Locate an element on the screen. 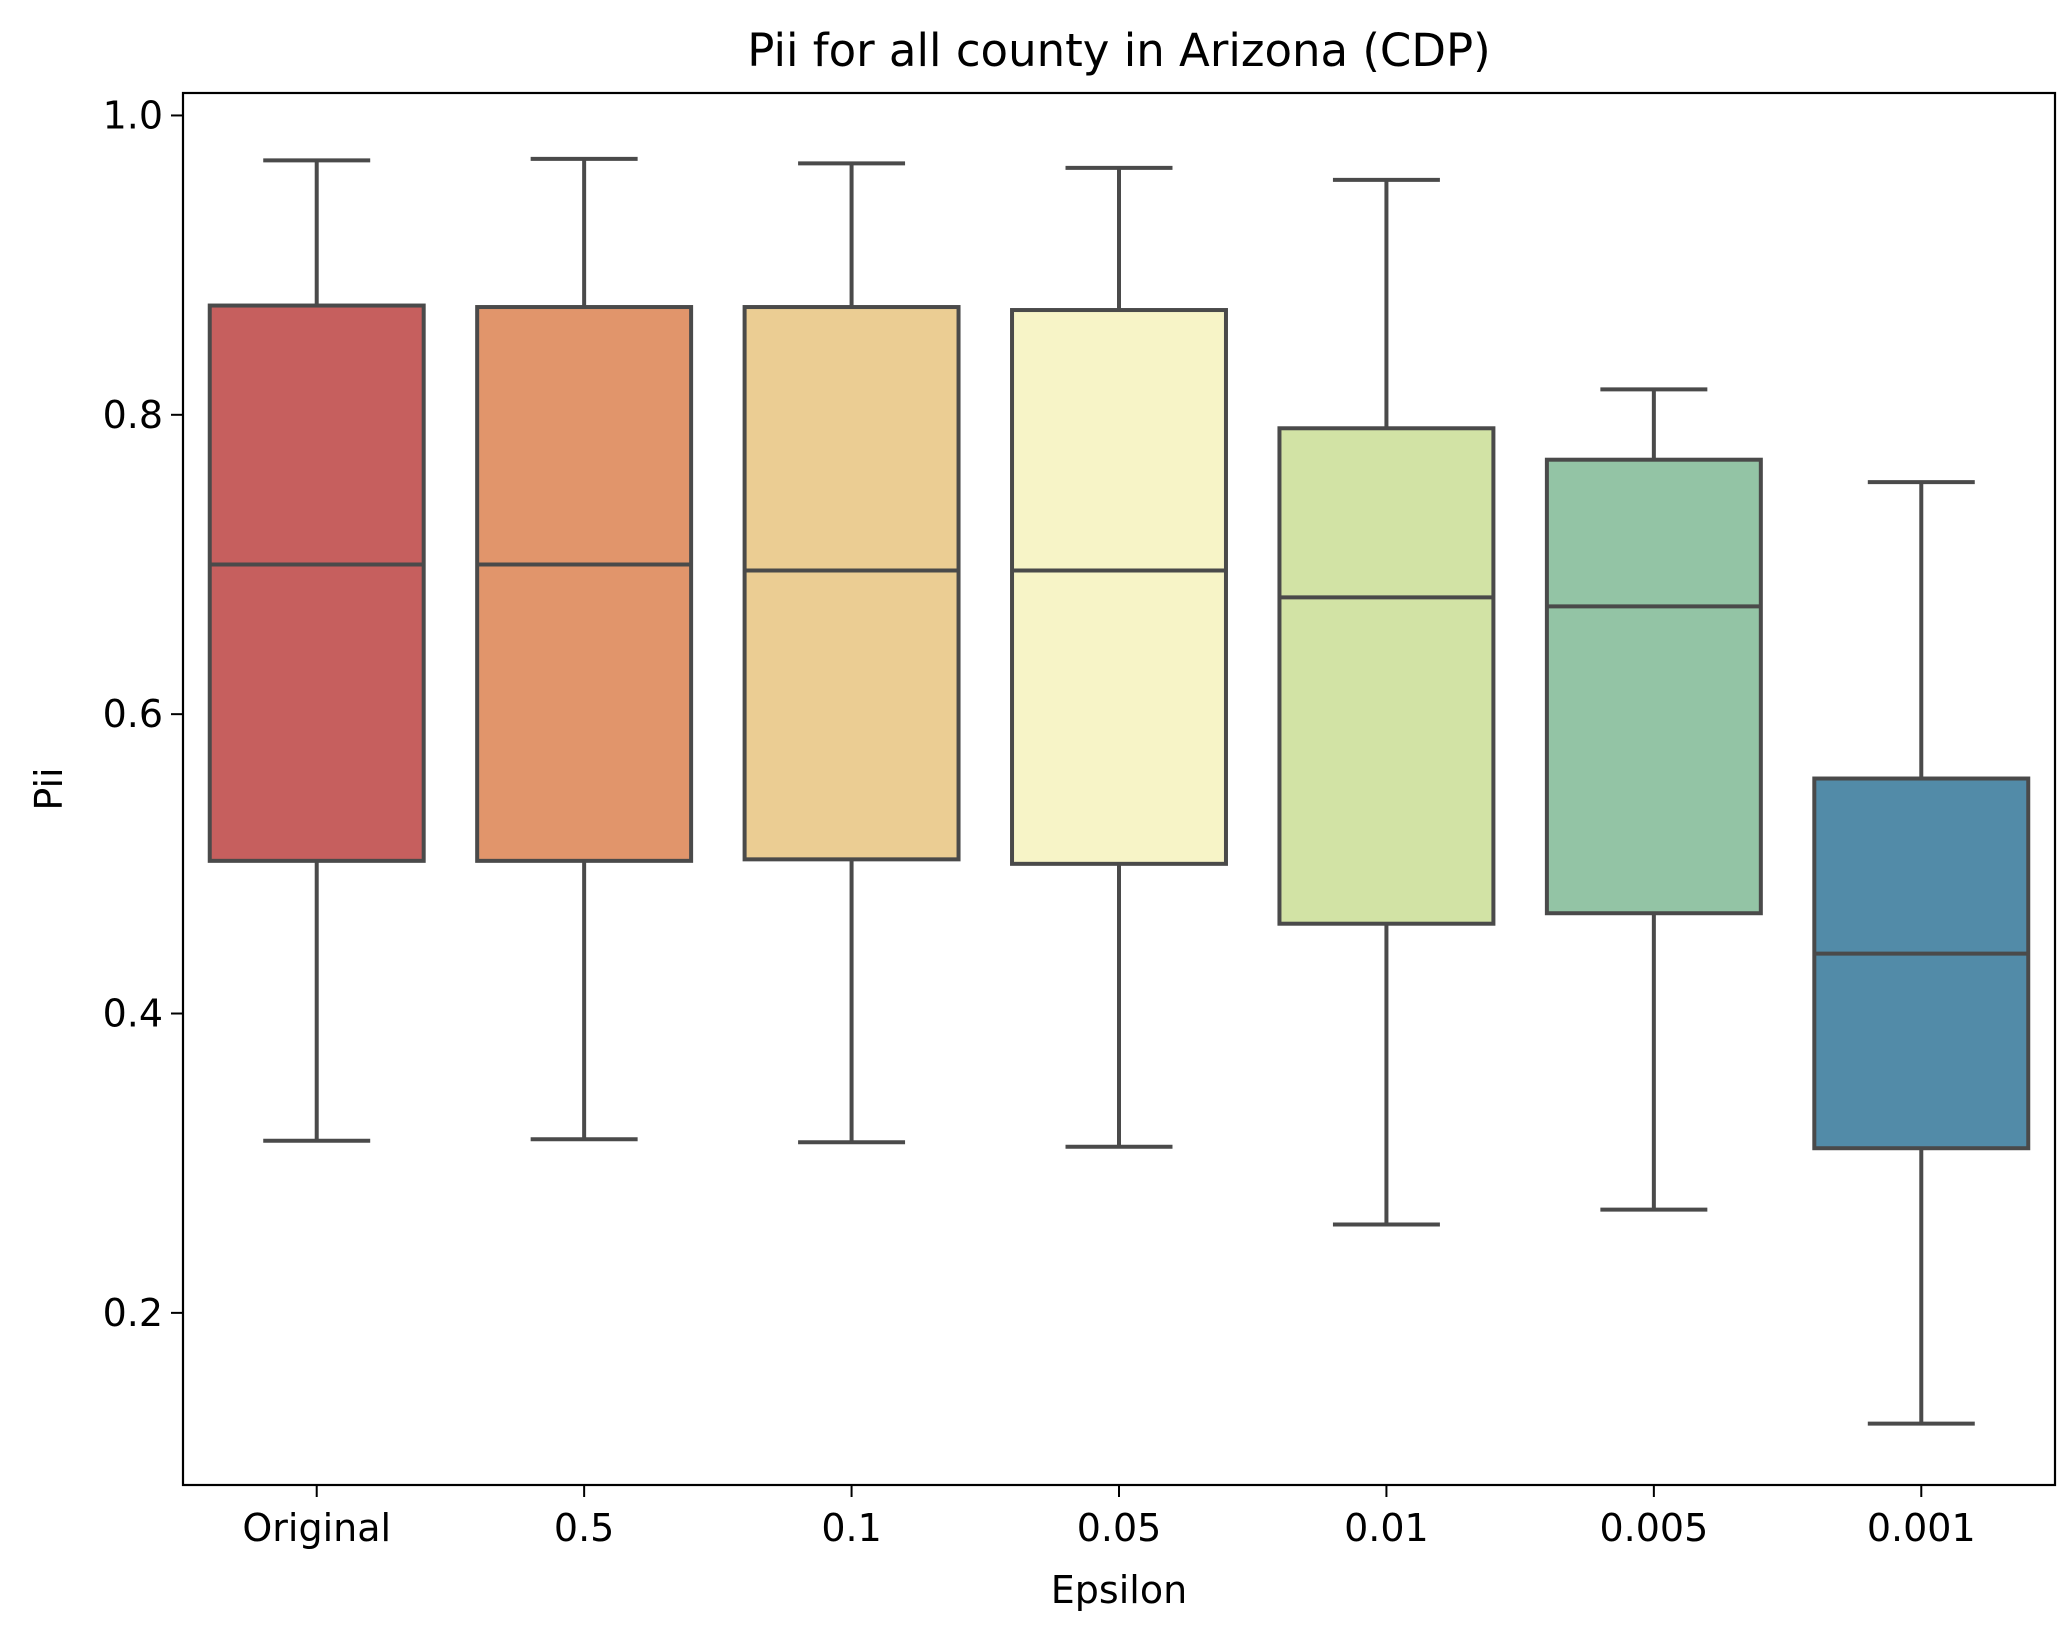 Image resolution: width=2072 pixels, height=1634 pixels. x-tick-label: 0.05 is located at coordinates (1119, 1528).